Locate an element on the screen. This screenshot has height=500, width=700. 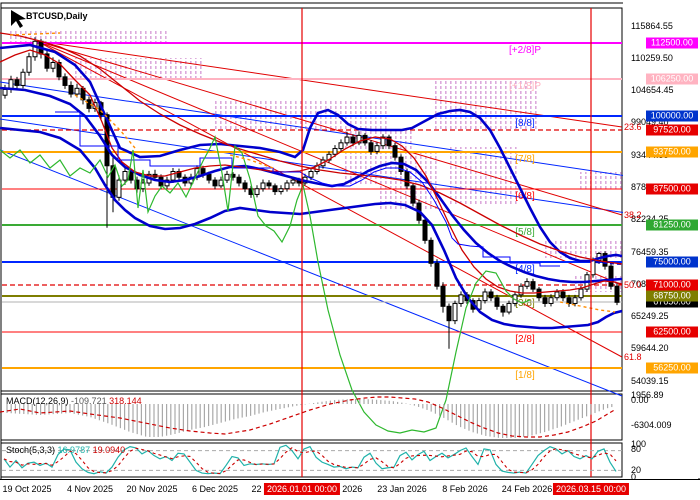
price-axis-tick: 99049.40 is located at coordinates (650, 122).